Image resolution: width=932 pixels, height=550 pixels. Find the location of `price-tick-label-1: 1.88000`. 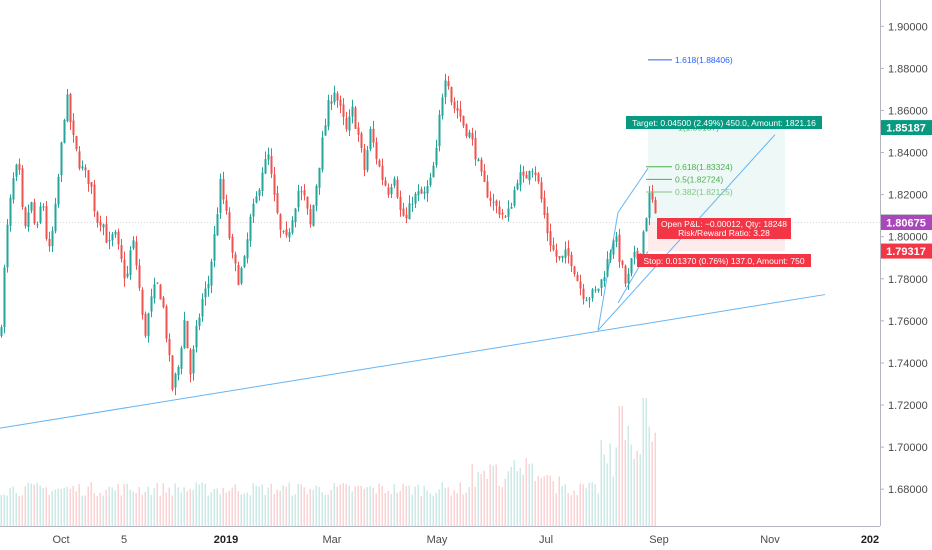

price-tick-label-1: 1.88000 is located at coordinates (908, 69).